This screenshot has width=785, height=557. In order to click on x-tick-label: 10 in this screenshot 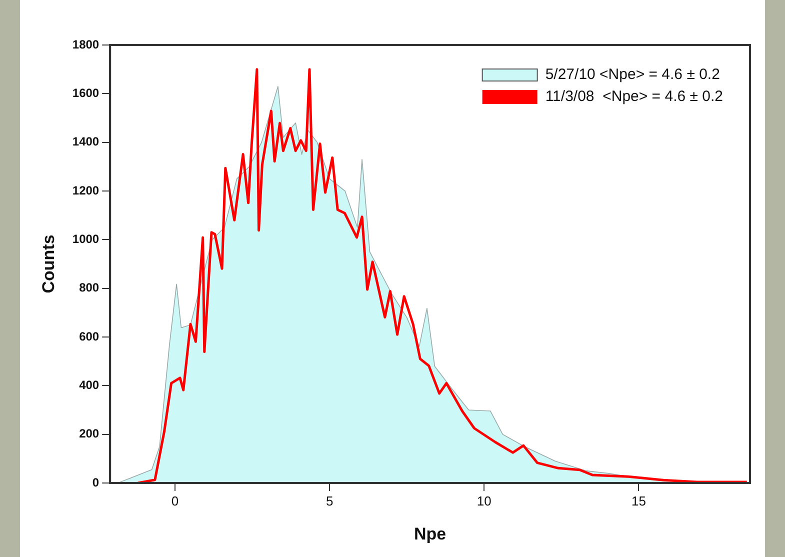, I will do `click(484, 500)`.